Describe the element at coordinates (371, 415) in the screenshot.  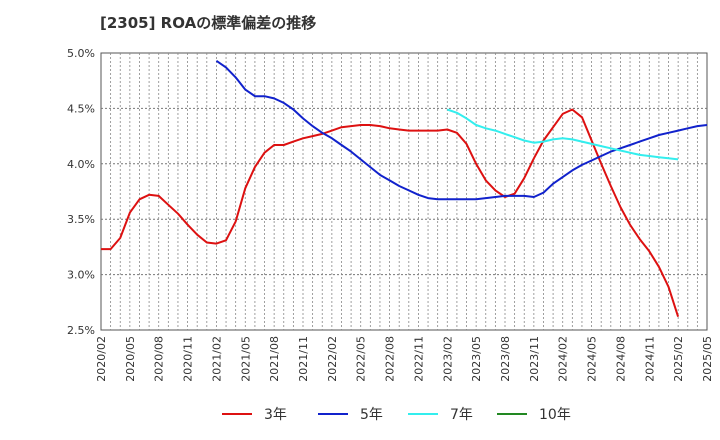
I see `legend-label: 5年` at that location.